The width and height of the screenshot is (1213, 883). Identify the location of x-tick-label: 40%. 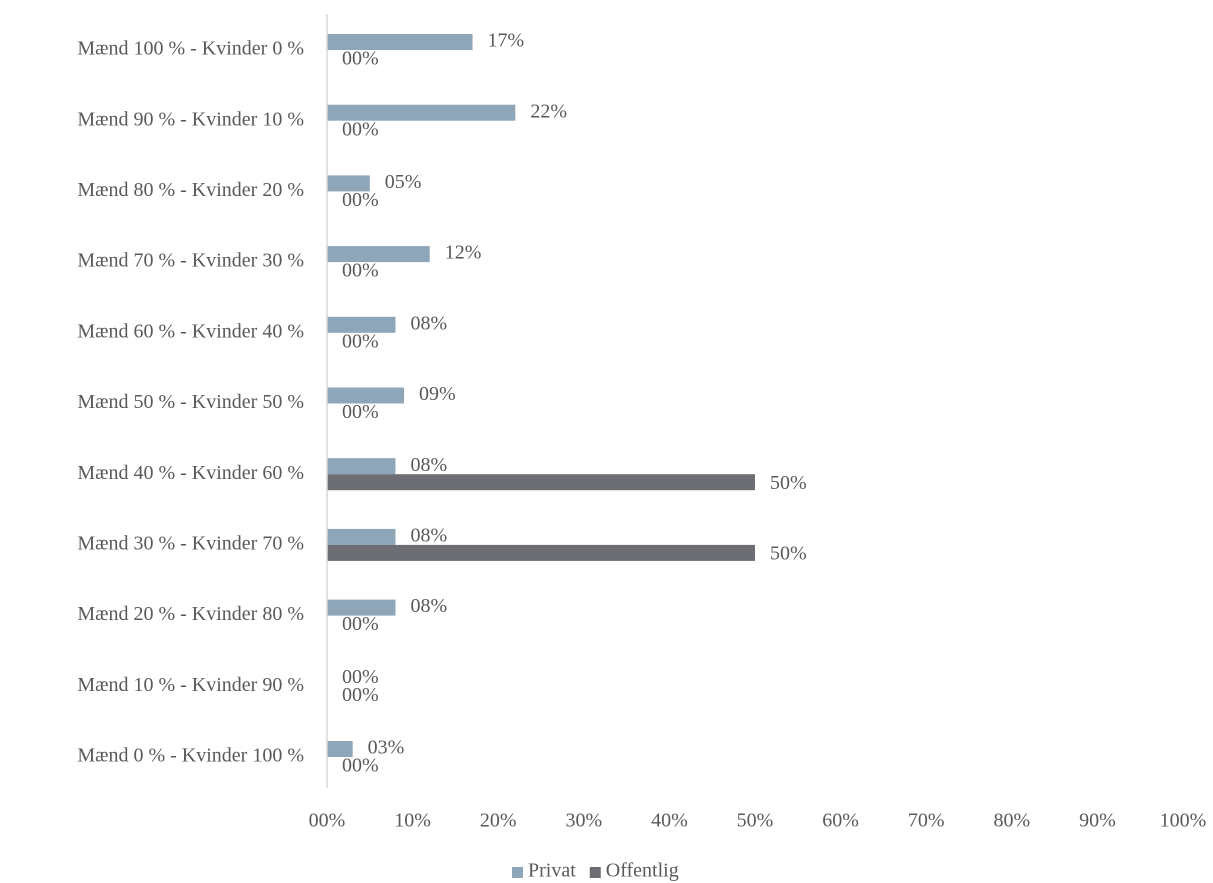
(669, 821).